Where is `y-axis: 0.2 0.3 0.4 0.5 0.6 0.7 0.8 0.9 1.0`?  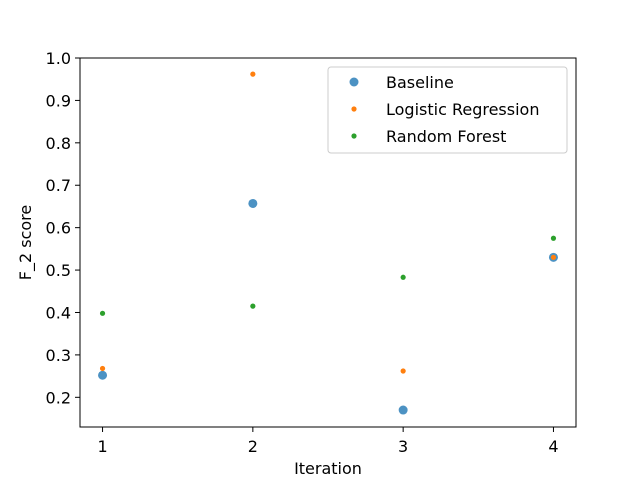
y-axis: 0.2 0.3 0.4 0.5 0.6 0.7 0.8 0.9 1.0 is located at coordinates (63, 228).